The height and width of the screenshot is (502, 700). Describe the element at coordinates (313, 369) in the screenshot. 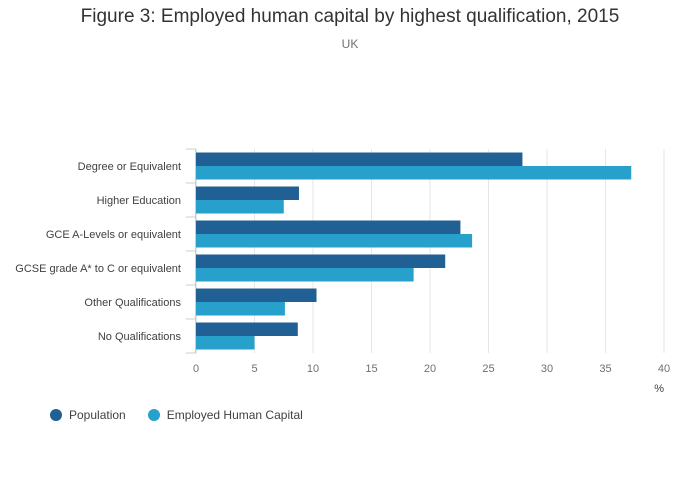

I see `x-tick-label-10: 10` at that location.